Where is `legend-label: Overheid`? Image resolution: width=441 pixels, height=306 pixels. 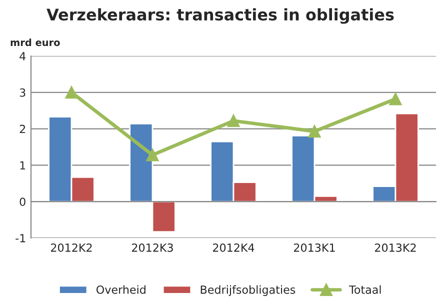
legend-label: Overheid is located at coordinates (121, 289).